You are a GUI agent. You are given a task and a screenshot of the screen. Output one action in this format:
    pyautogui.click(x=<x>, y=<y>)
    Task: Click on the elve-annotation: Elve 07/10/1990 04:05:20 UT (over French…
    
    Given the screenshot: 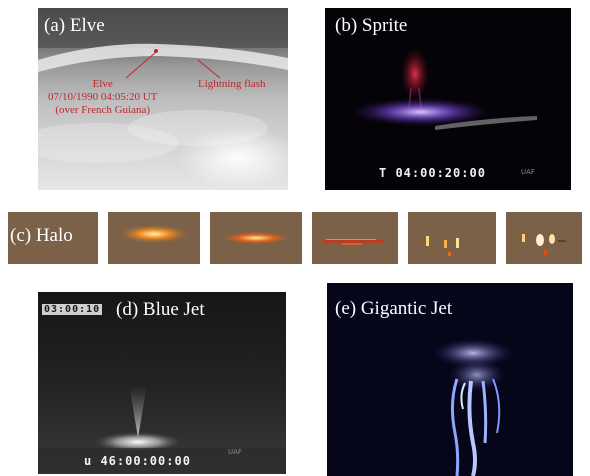 What is the action you would take?
    pyautogui.click(x=102, y=98)
    